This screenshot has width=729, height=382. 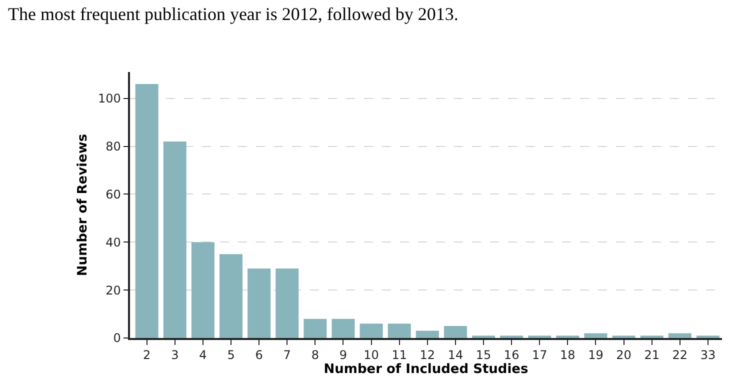 I want to click on x-tick-label: 18, so click(x=568, y=355).